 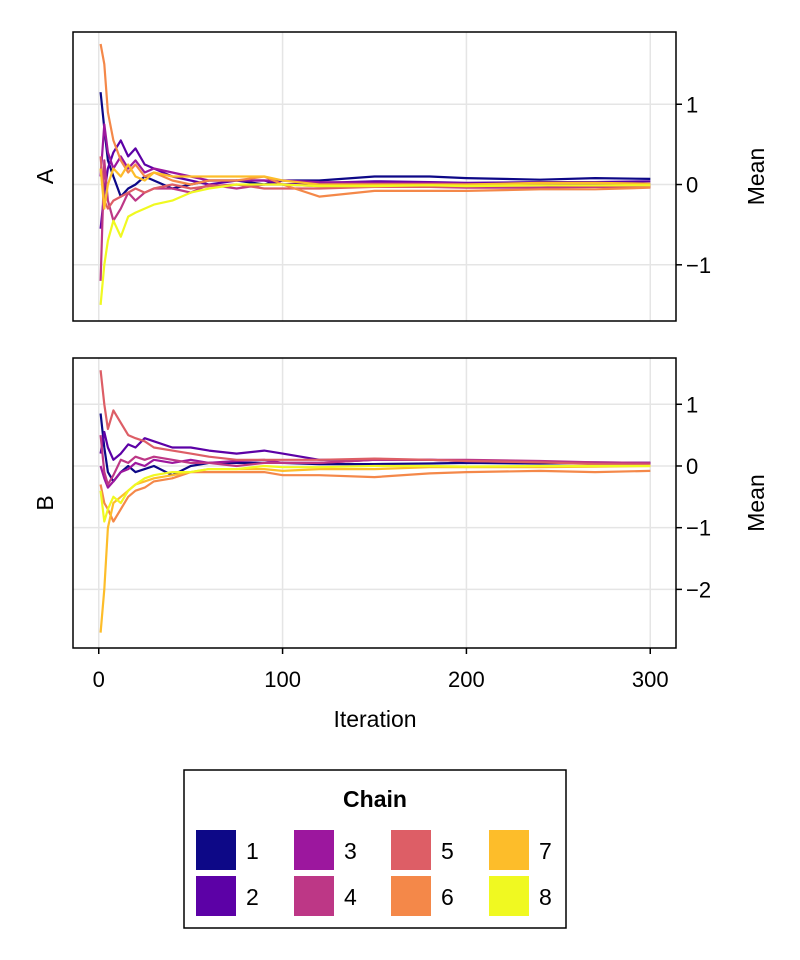 What do you see at coordinates (350, 897) in the screenshot?
I see `legend-label-chain-4: 4` at bounding box center [350, 897].